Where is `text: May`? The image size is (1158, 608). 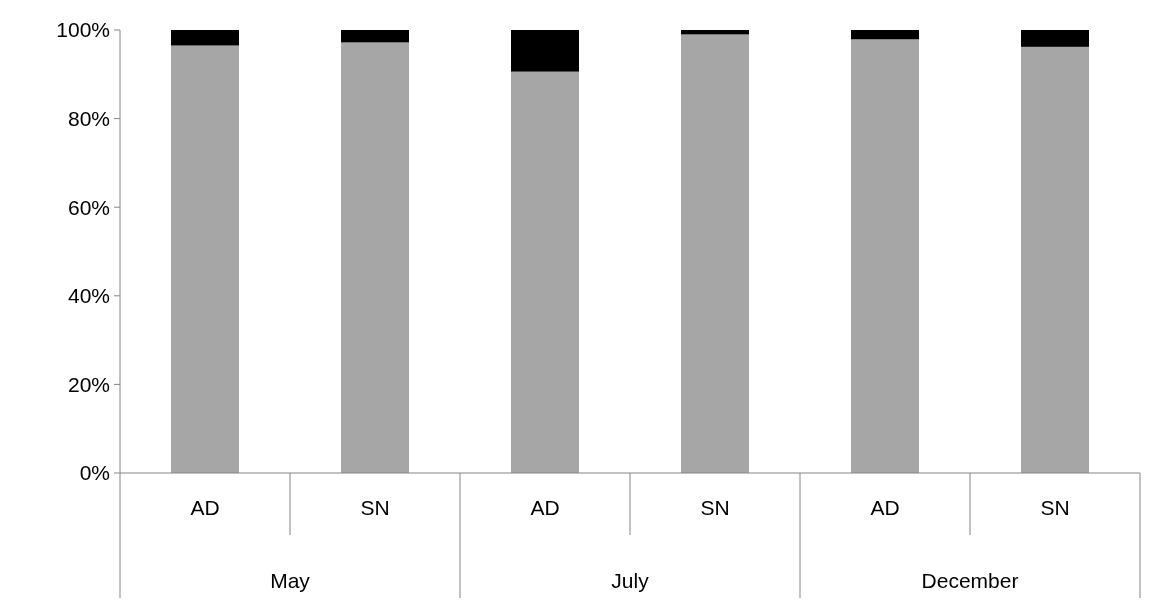
text: May is located at coordinates (290, 580).